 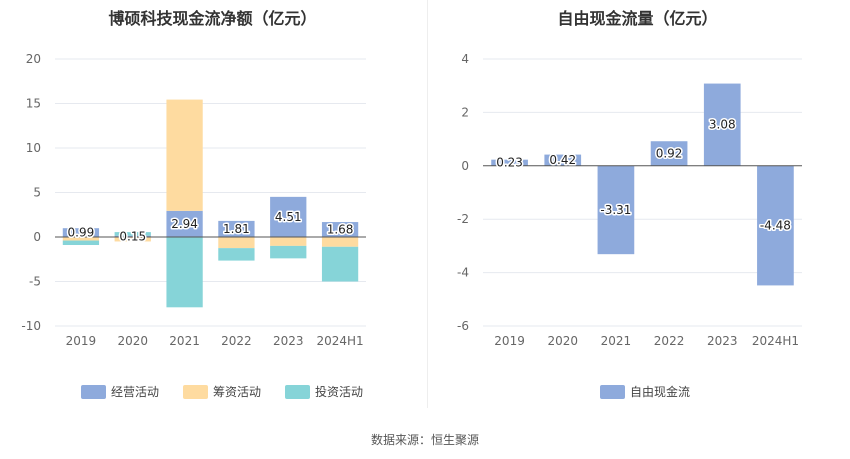 I want to click on data-label: 0.99, so click(x=81, y=233).